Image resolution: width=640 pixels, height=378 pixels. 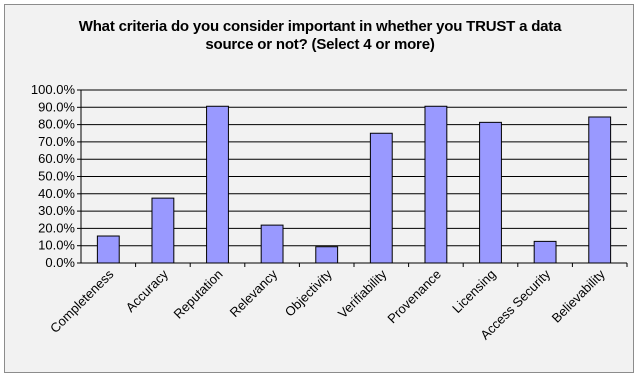 What do you see at coordinates (56, 210) in the screenshot?
I see `y-tick-label: 30.0%` at bounding box center [56, 210].